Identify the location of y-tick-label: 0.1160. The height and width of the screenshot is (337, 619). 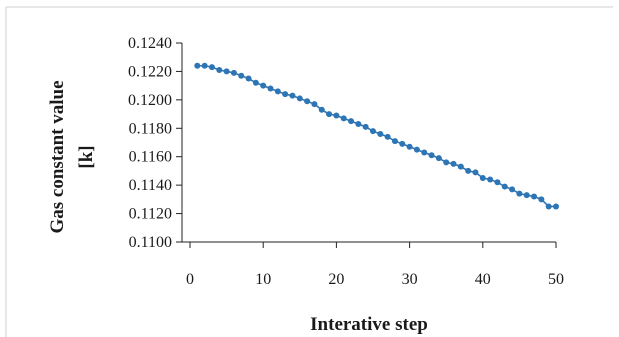
(150, 157).